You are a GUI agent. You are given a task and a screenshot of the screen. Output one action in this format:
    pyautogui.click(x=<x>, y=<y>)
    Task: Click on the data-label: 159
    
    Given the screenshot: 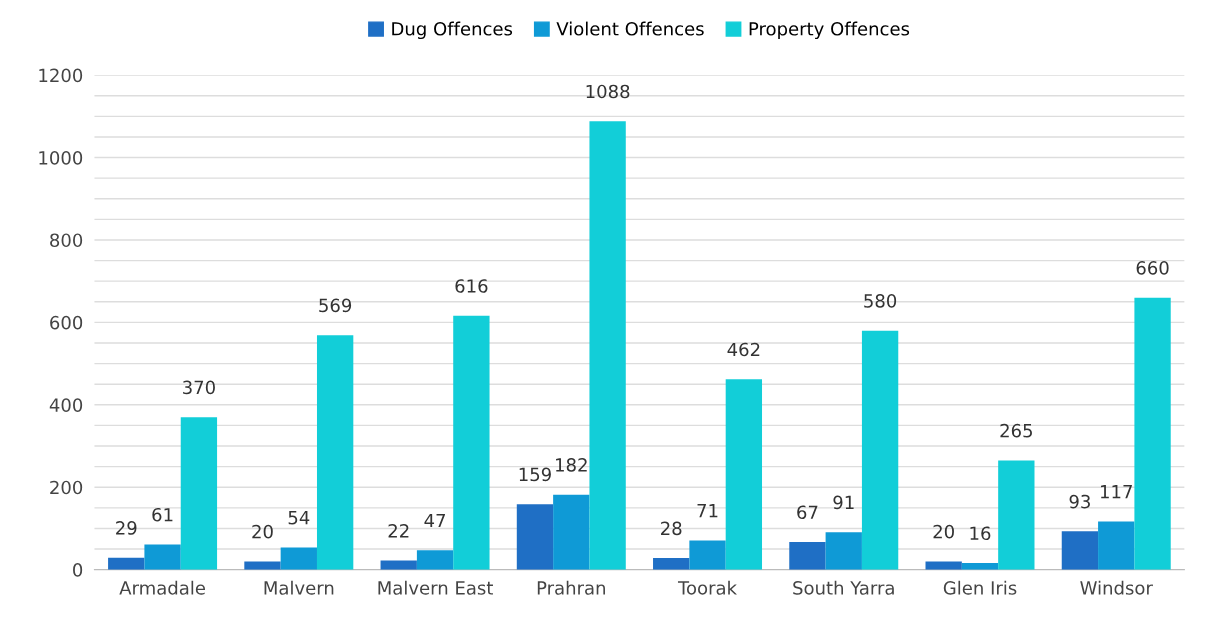 What is the action you would take?
    pyautogui.click(x=535, y=474)
    